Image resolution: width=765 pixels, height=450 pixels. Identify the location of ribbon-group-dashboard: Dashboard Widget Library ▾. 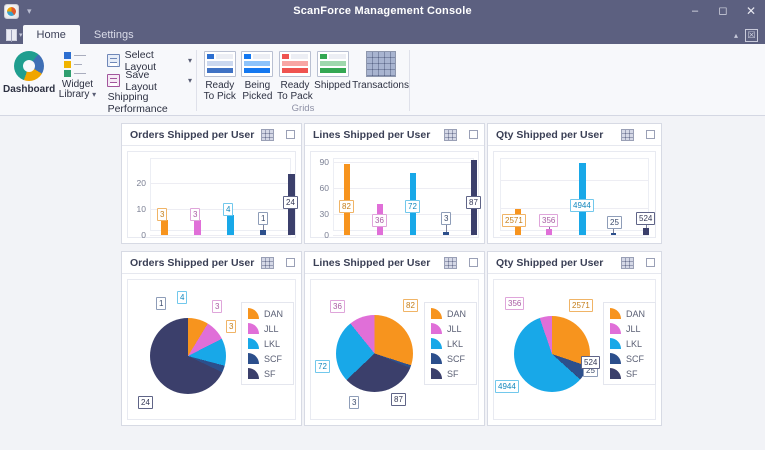
(98, 85).